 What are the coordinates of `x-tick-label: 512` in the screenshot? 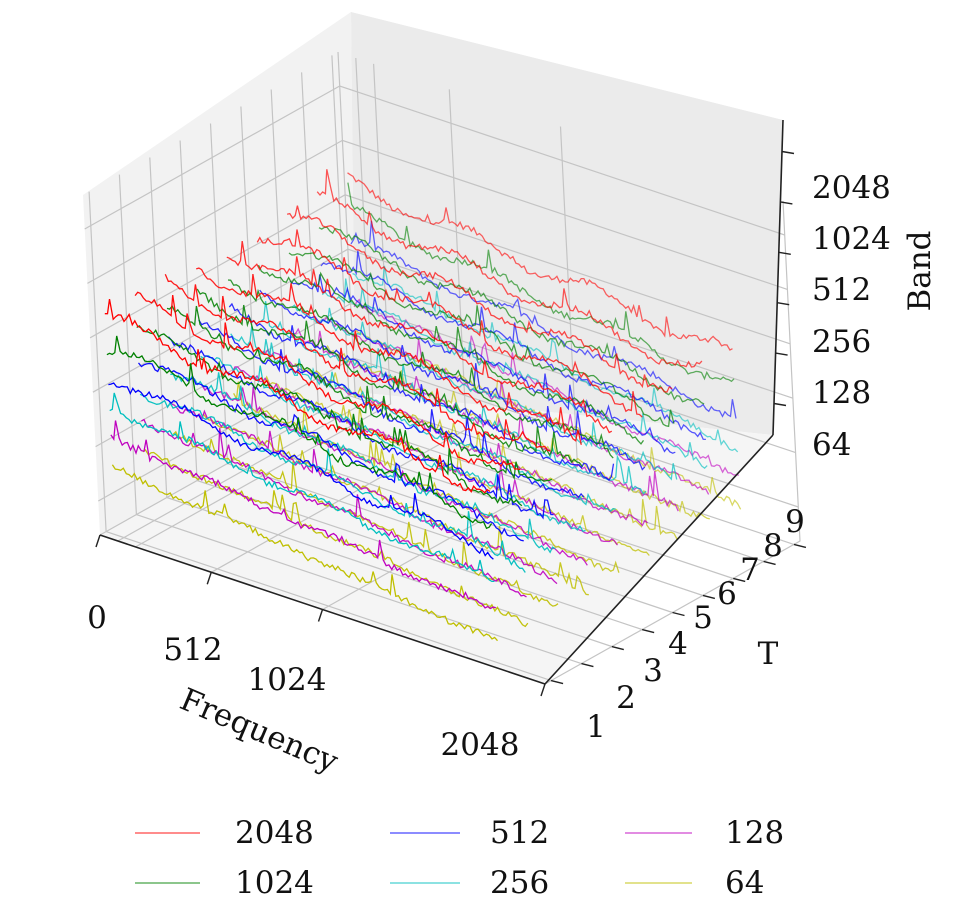 It's located at (192, 650).